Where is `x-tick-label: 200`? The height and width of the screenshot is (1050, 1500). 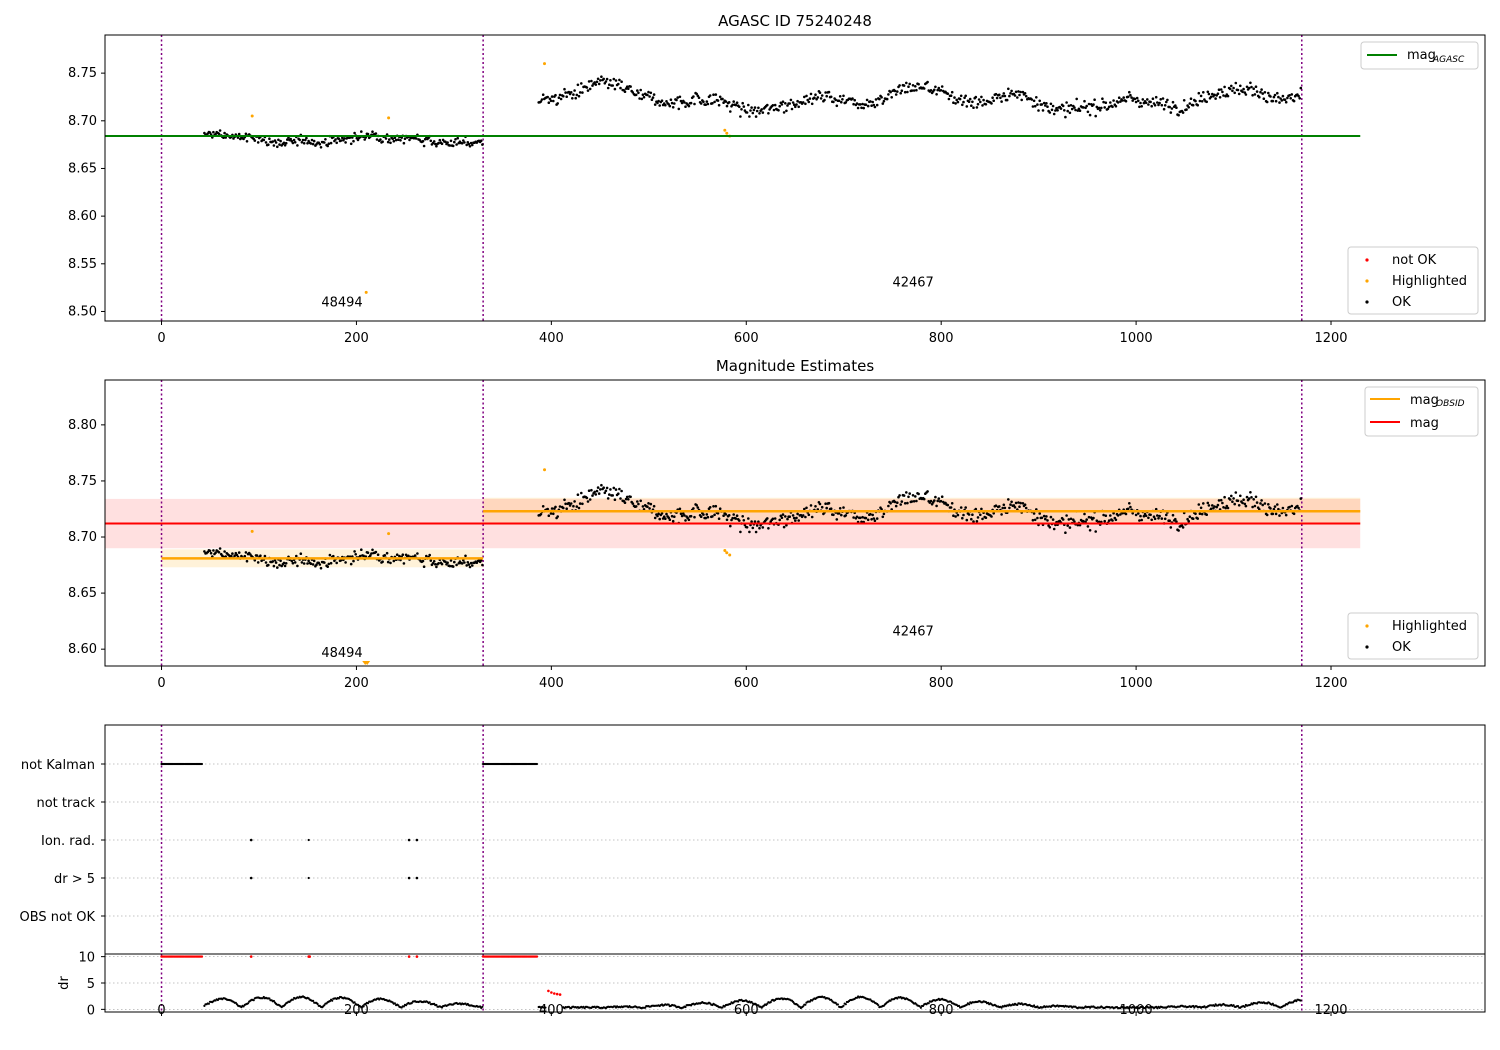 x-tick-label: 200 is located at coordinates (356, 683).